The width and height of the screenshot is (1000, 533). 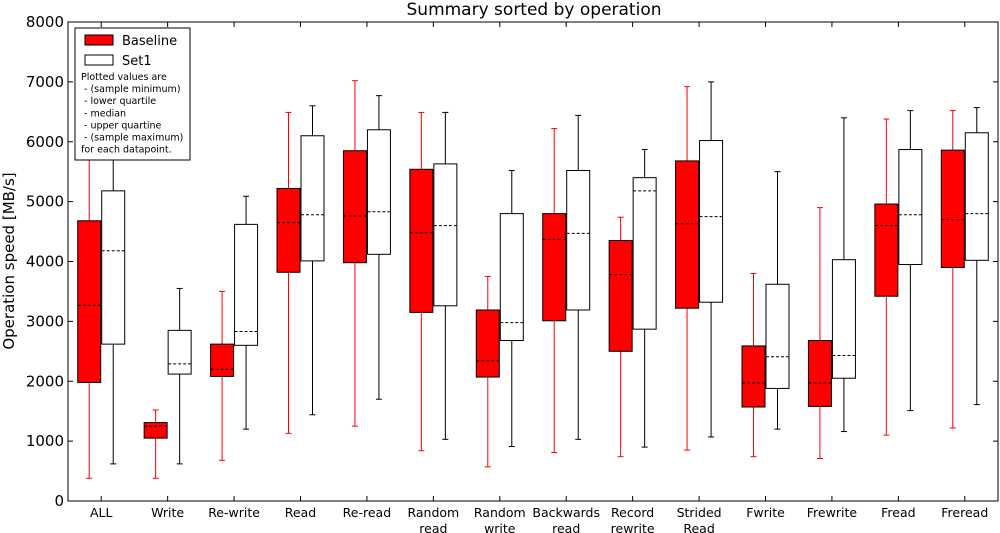 I want to click on x-tick-label-line: Backwards, so click(x=566, y=512).